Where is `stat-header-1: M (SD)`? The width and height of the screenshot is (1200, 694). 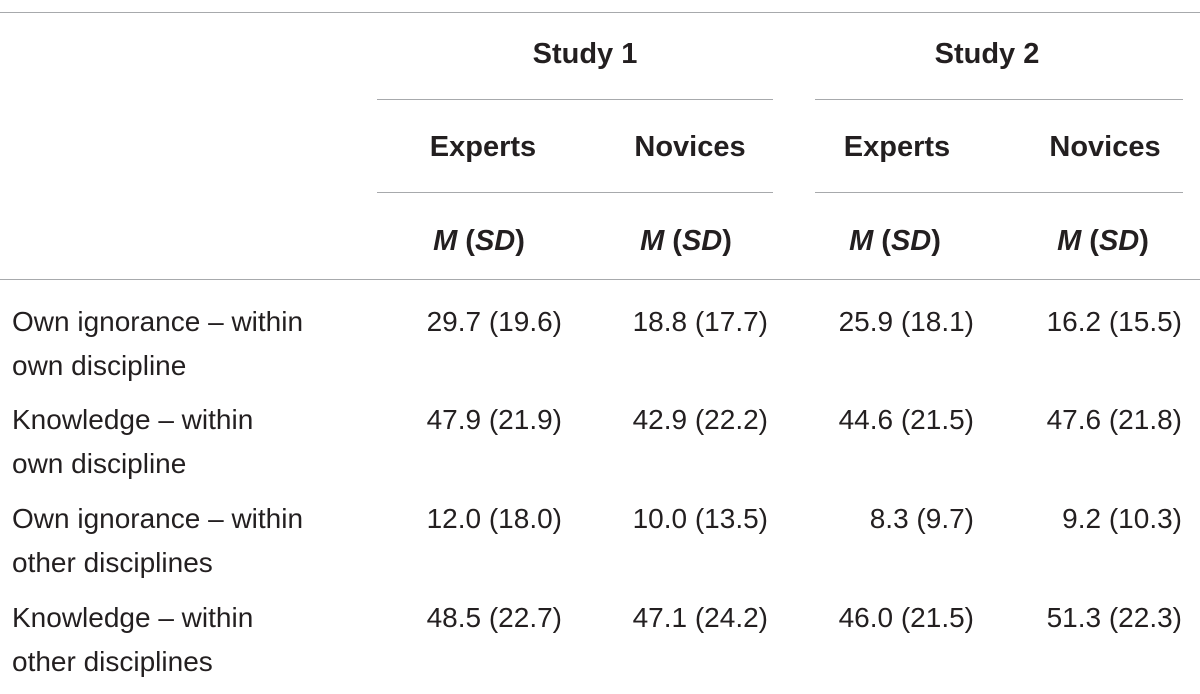 stat-header-1: M (SD) is located at coordinates (479, 241).